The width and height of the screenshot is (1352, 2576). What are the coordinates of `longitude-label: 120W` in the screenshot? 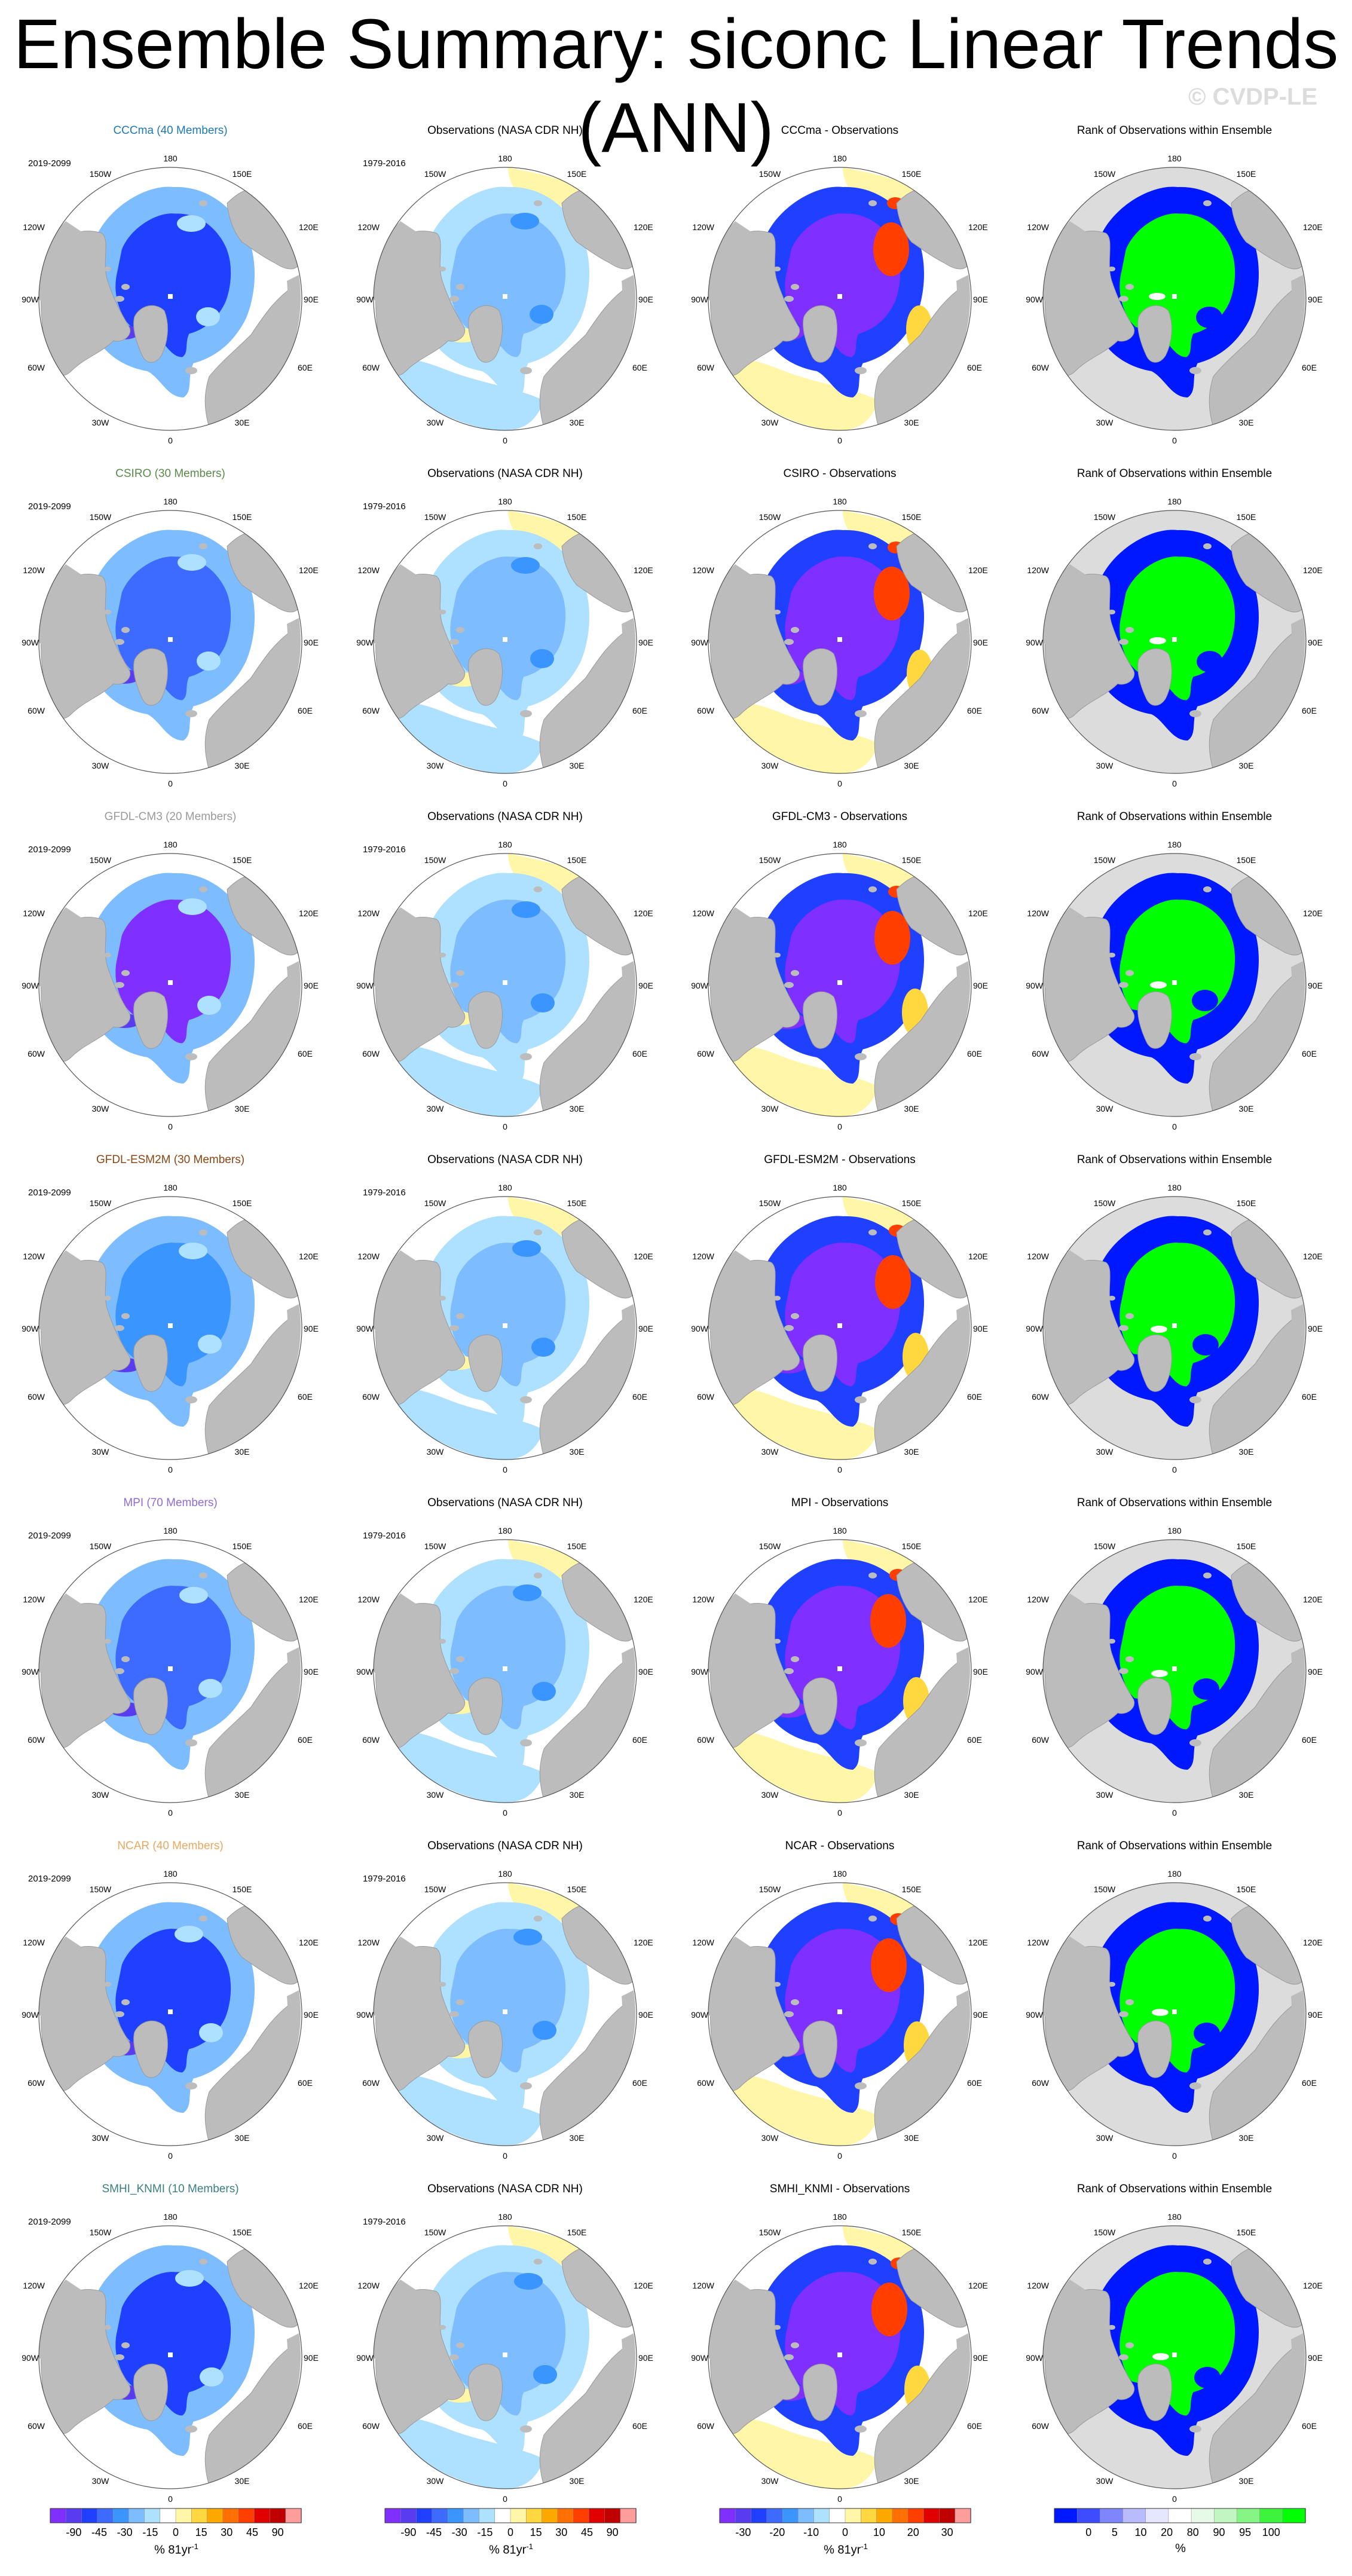 It's located at (369, 1942).